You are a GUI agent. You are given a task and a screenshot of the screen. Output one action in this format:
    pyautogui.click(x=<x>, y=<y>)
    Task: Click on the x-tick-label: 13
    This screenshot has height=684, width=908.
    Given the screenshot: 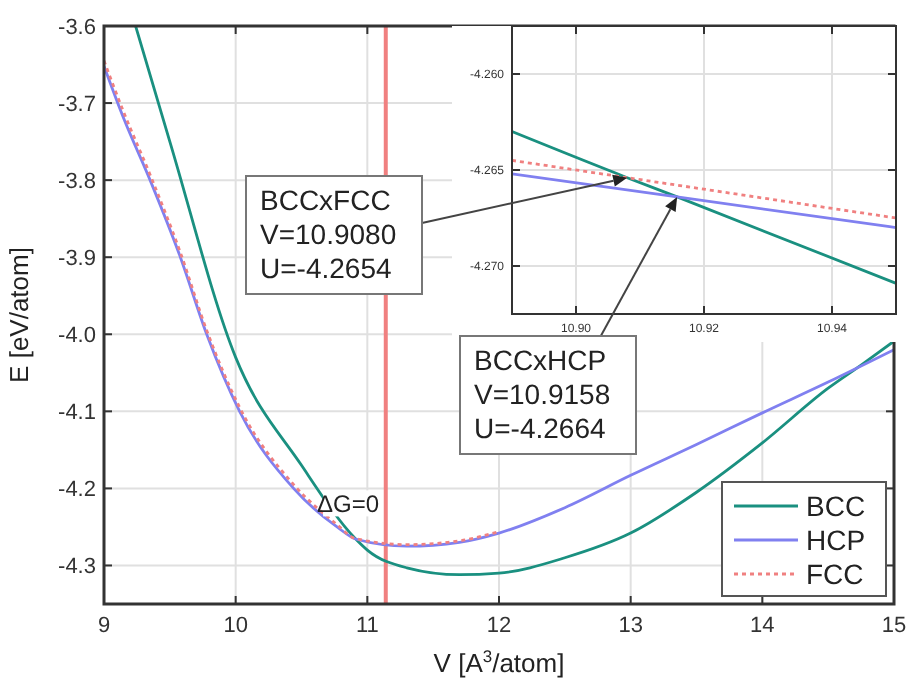 What is the action you would take?
    pyautogui.click(x=630, y=626)
    